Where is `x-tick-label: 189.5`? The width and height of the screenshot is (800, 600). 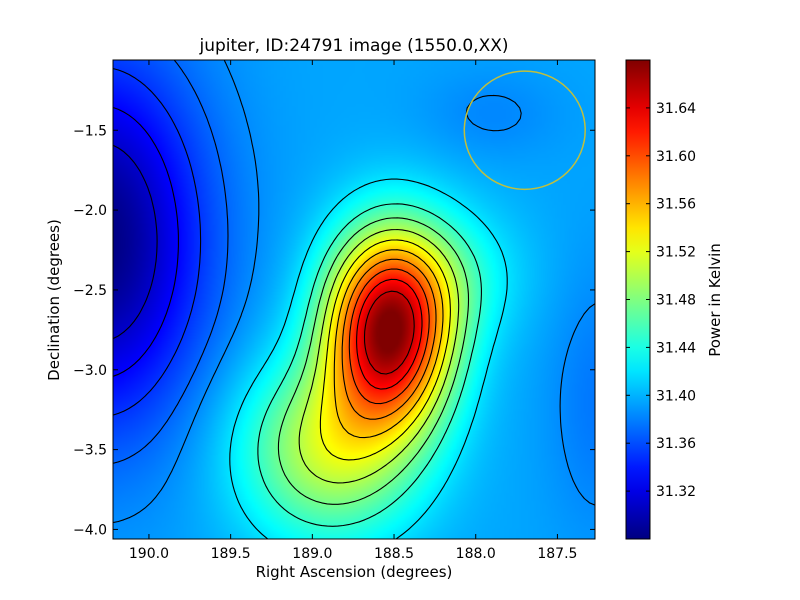
x-tick-label: 189.5 is located at coordinates (231, 554).